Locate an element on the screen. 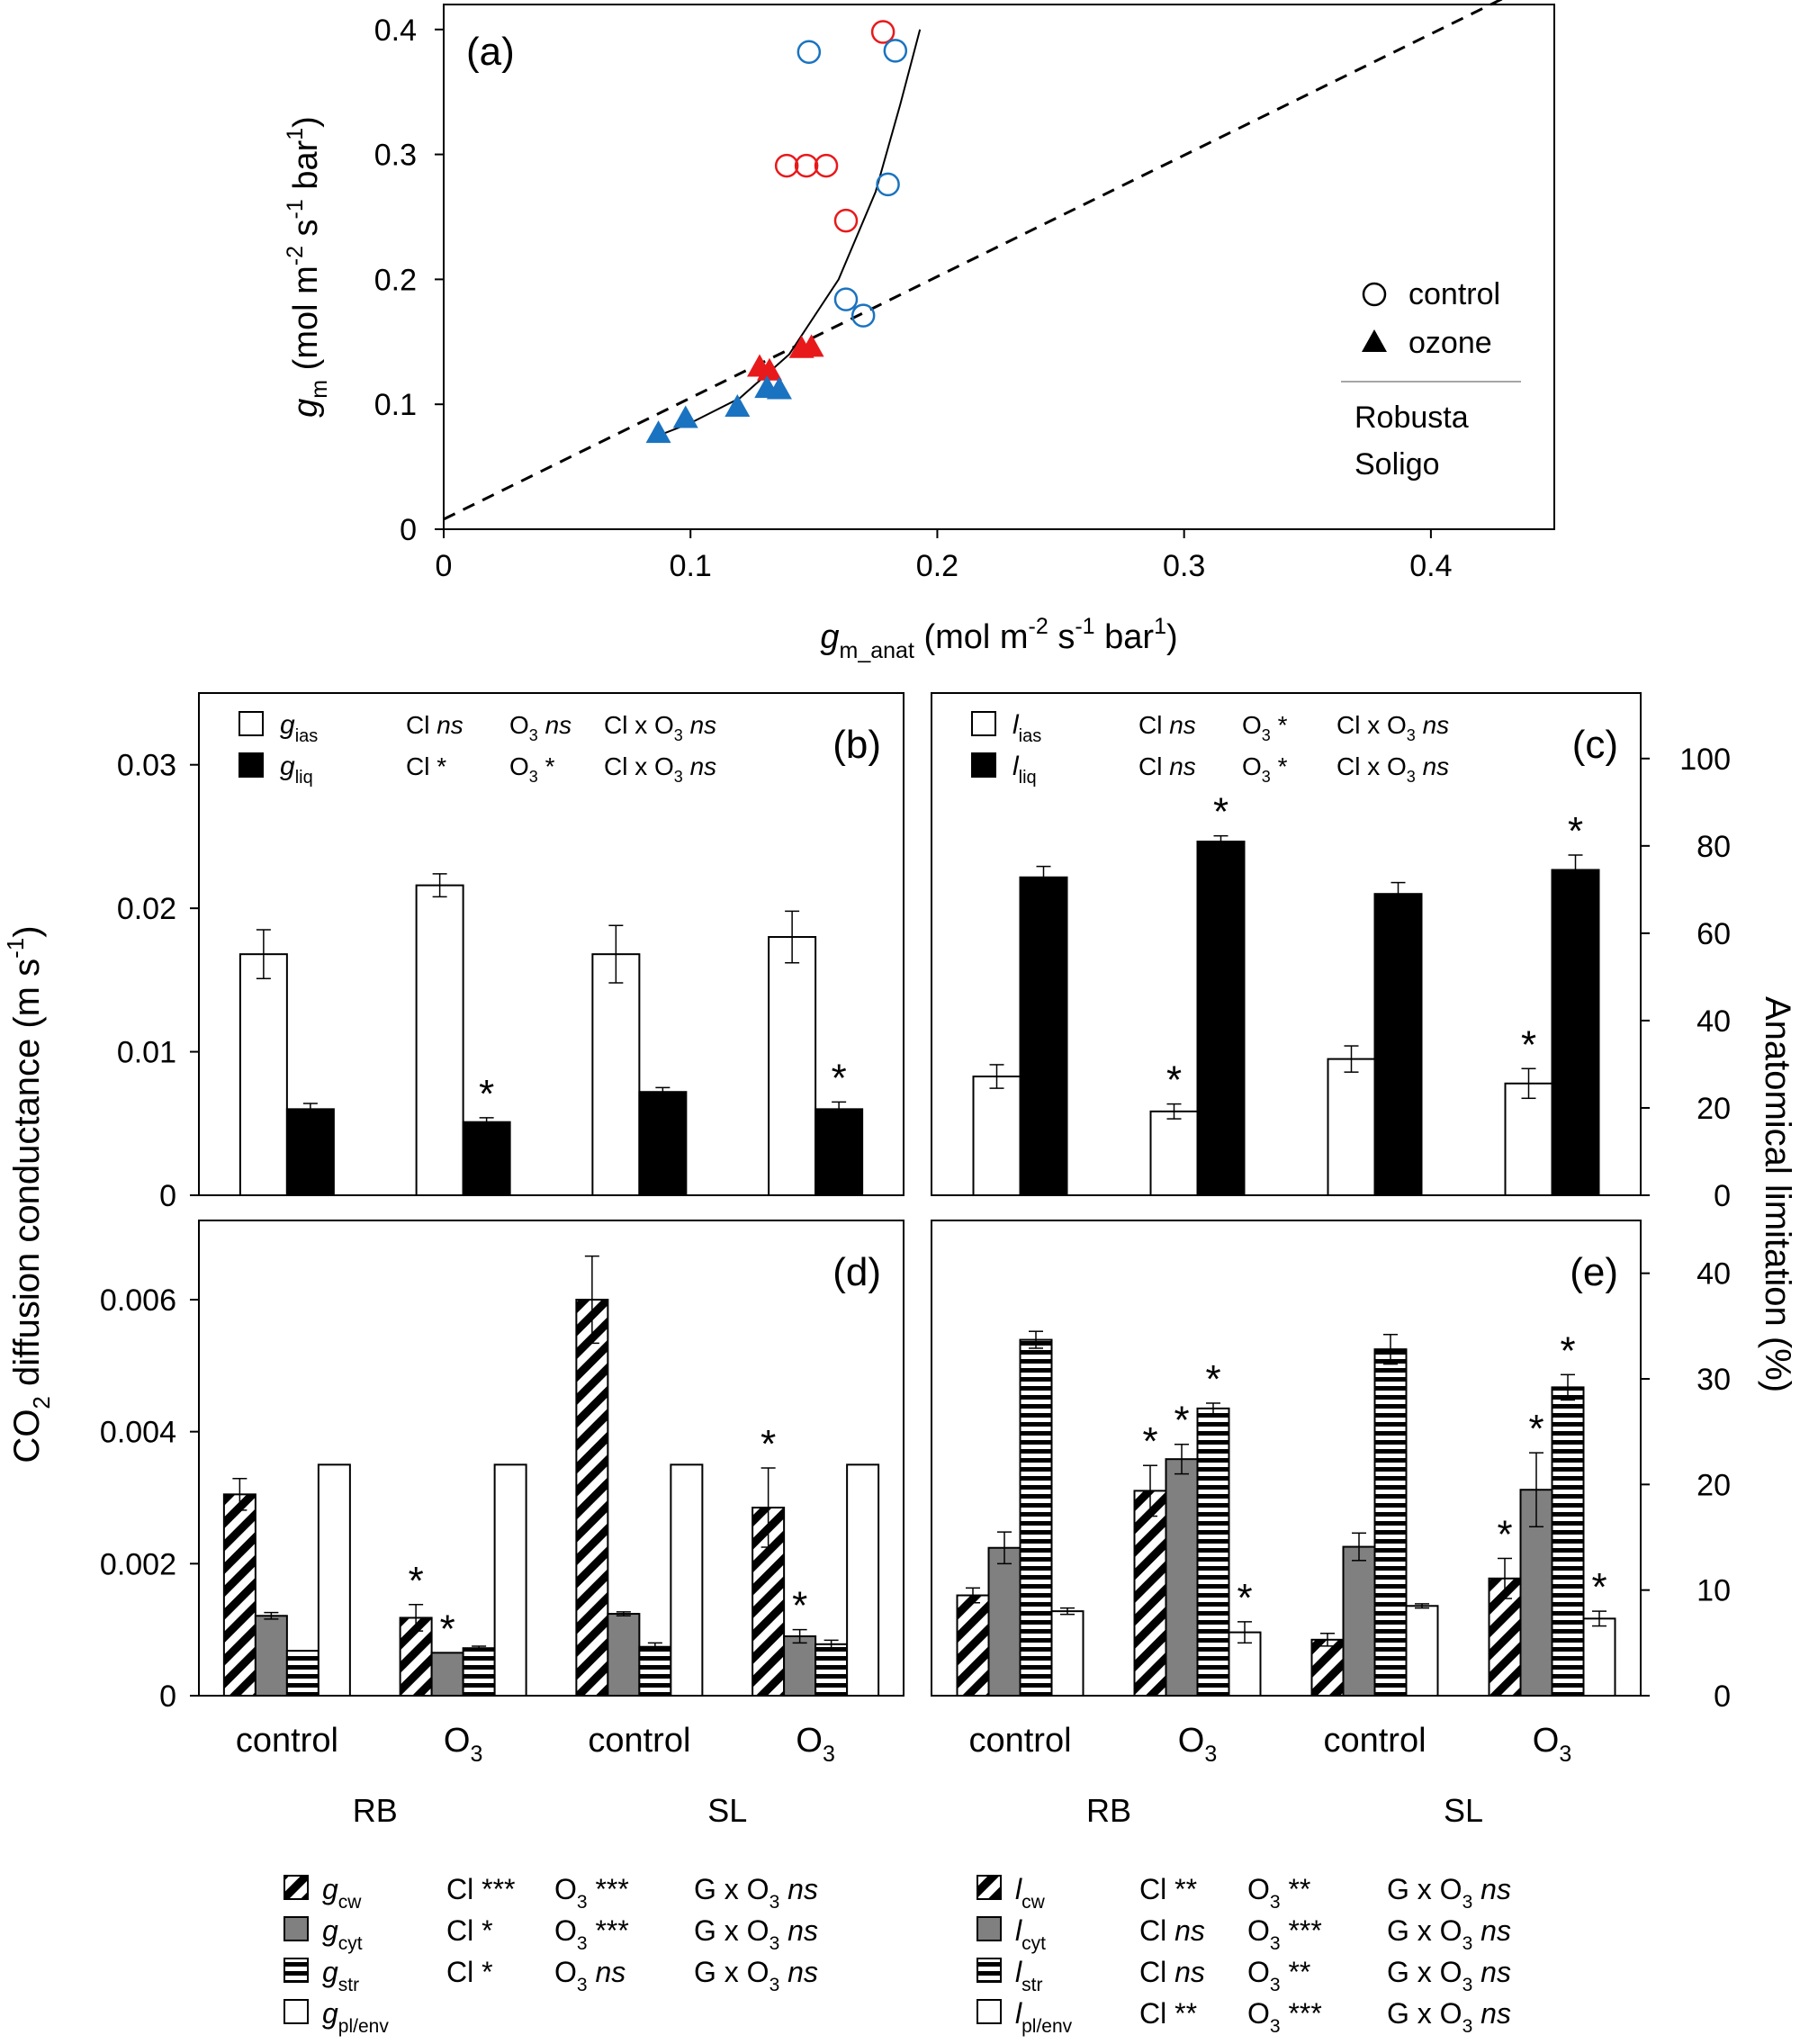 The width and height of the screenshot is (1800, 2044). panel-b-legend-swatch is located at coordinates (251, 723).